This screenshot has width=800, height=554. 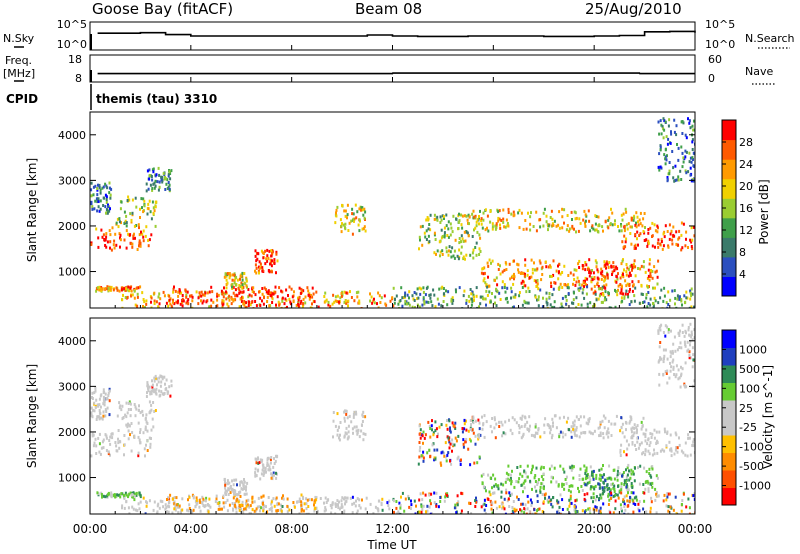 What do you see at coordinates (751, 447) in the screenshot?
I see `colorbar-tick-label: -100` at bounding box center [751, 447].